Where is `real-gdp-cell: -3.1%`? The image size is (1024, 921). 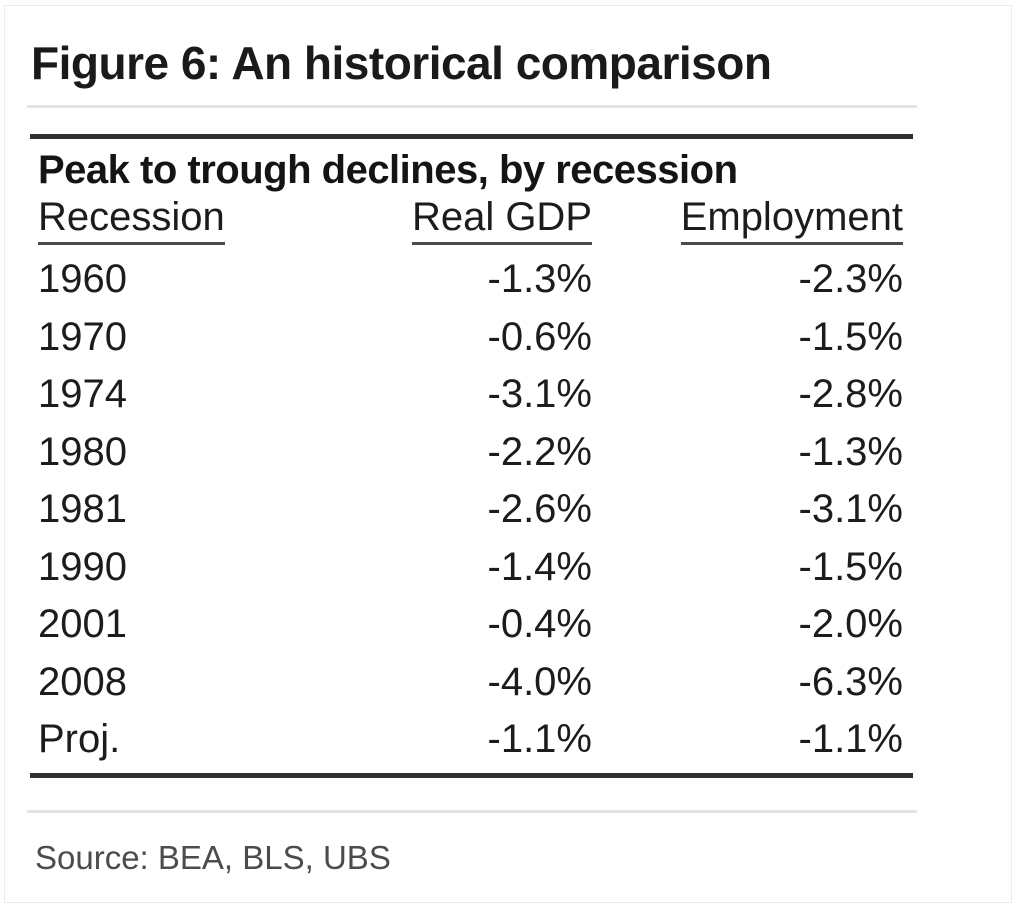
real-gdp-cell: -3.1% is located at coordinates (540, 394).